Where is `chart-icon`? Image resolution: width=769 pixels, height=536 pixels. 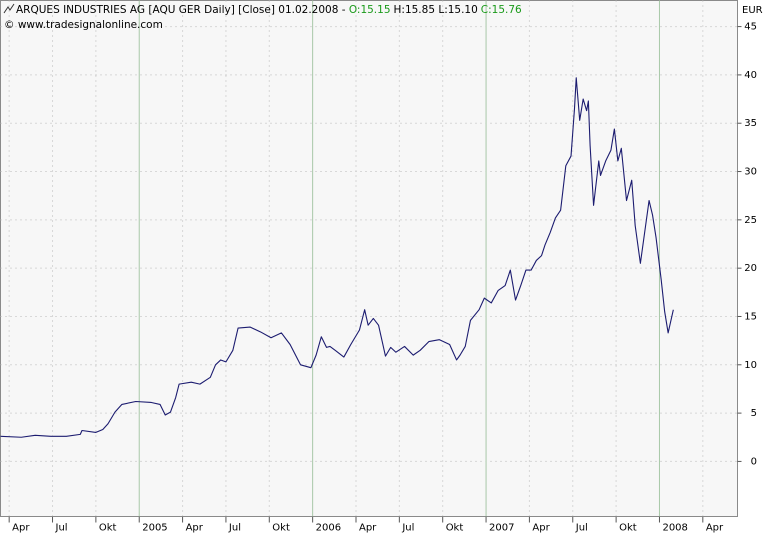
chart-icon is located at coordinates (9, 8).